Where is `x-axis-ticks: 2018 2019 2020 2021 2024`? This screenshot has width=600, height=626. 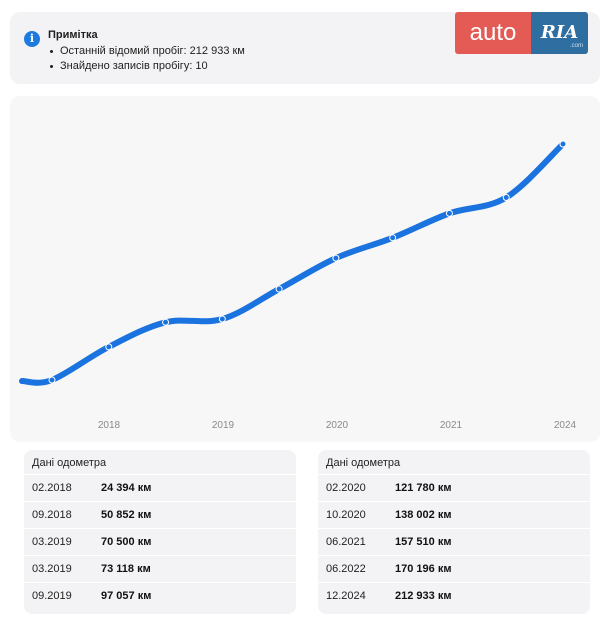
x-axis-ticks: 2018 2019 2020 2021 2024 is located at coordinates (337, 425).